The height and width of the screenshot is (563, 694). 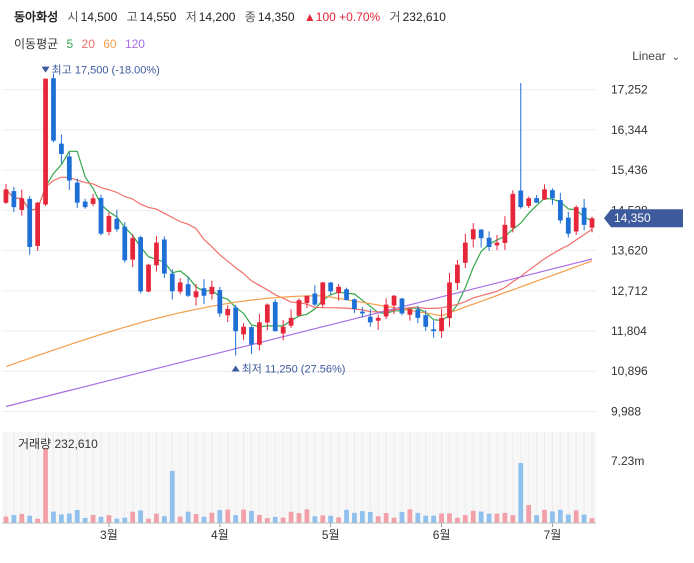 What do you see at coordinates (36, 44) in the screenshot?
I see `ma-legend-label: 이동평균` at bounding box center [36, 44].